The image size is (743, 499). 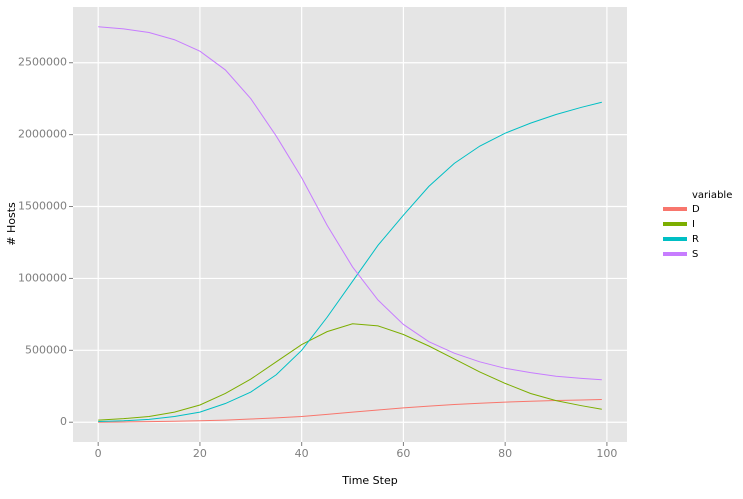 What do you see at coordinates (11, 224) in the screenshot?
I see `y-axis-label: # Hosts` at bounding box center [11, 224].